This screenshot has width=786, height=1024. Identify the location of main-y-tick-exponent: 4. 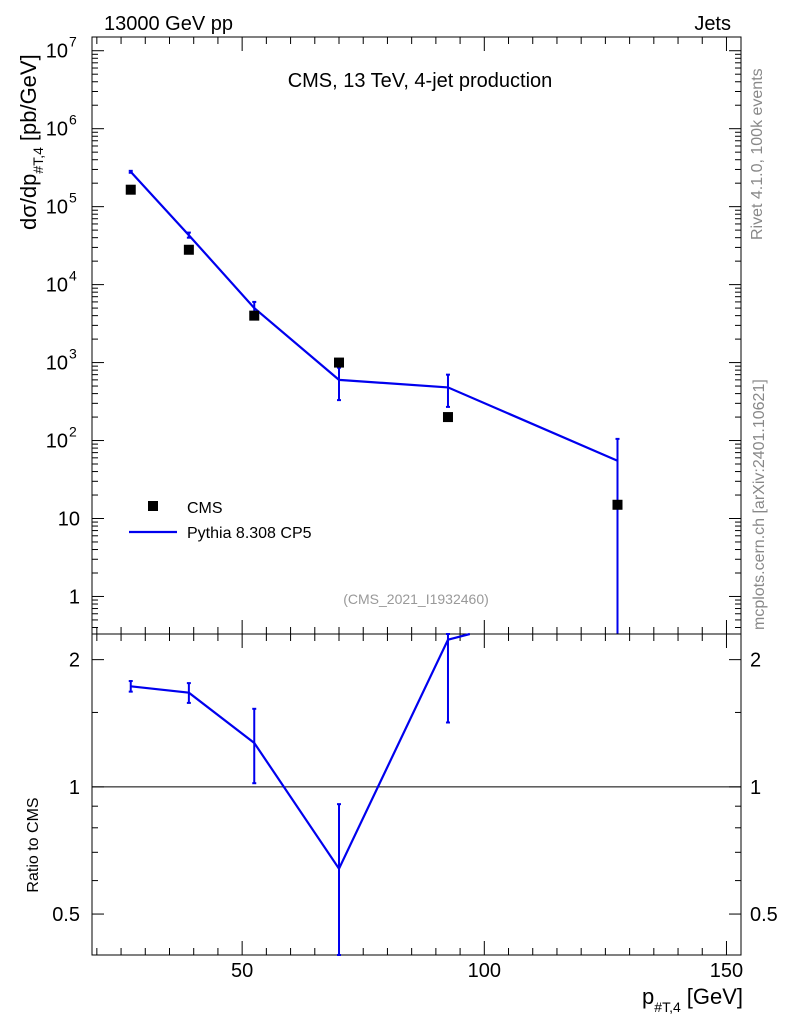
(73, 276).